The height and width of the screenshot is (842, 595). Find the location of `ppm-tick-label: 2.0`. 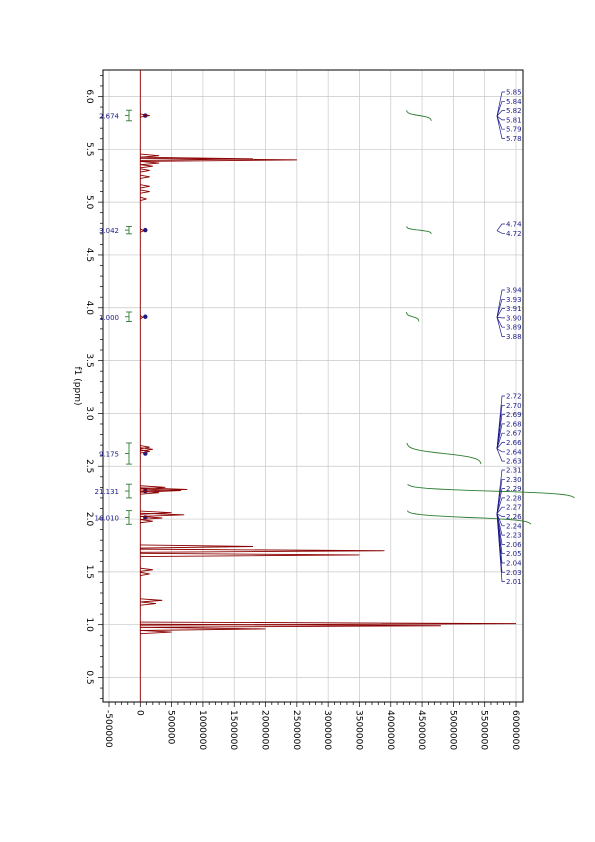

ppm-tick-label: 2.0 is located at coordinates (89, 519).